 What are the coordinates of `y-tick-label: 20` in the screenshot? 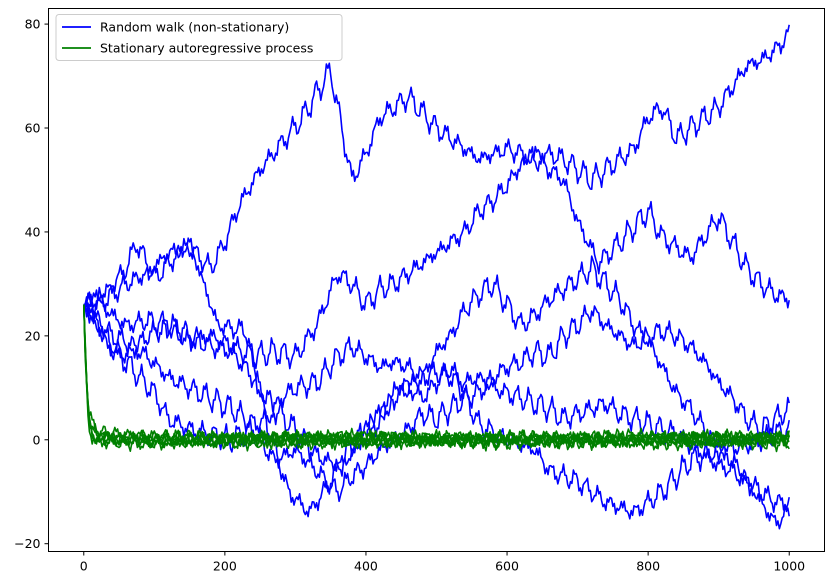 It's located at (33, 335).